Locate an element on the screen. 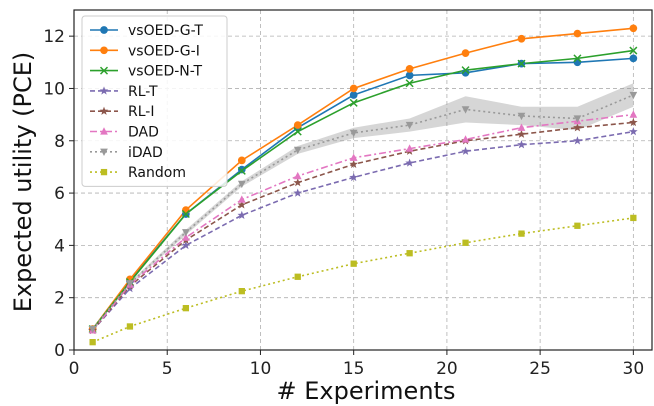 The width and height of the screenshot is (654, 406). y-tick-label: 8 is located at coordinates (59, 142).